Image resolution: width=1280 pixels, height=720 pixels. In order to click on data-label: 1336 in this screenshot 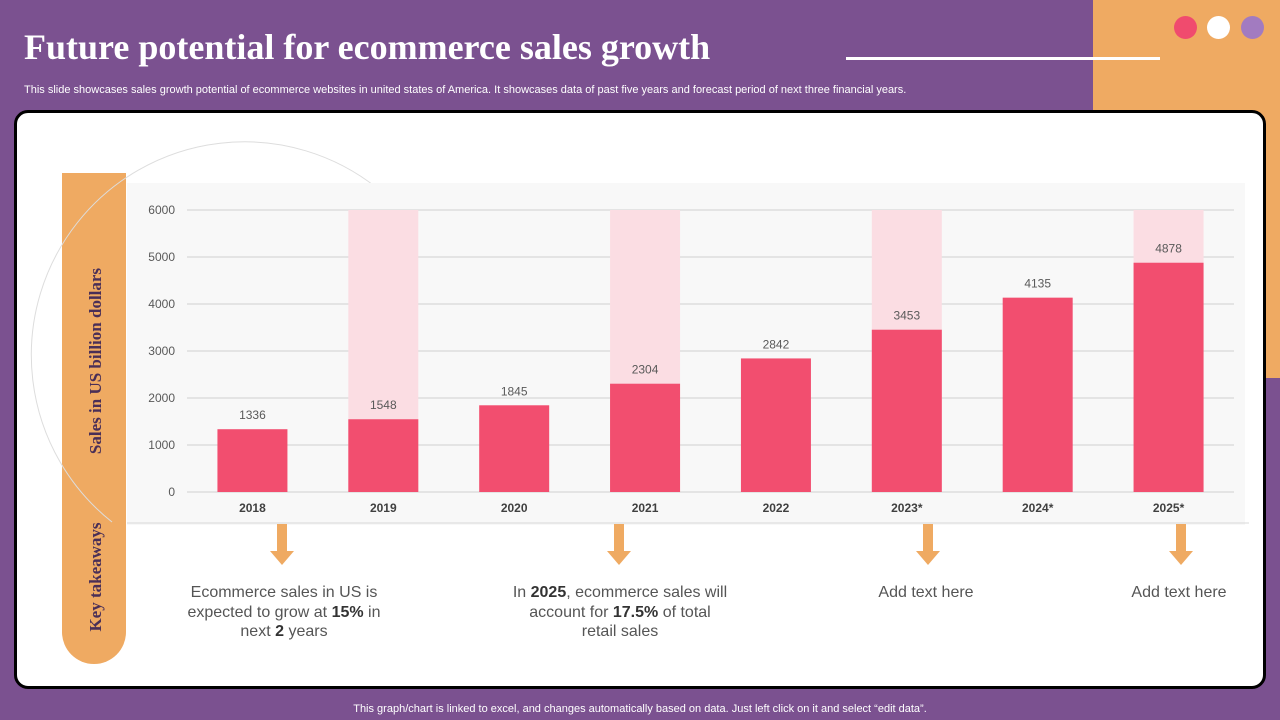, I will do `click(252, 415)`.